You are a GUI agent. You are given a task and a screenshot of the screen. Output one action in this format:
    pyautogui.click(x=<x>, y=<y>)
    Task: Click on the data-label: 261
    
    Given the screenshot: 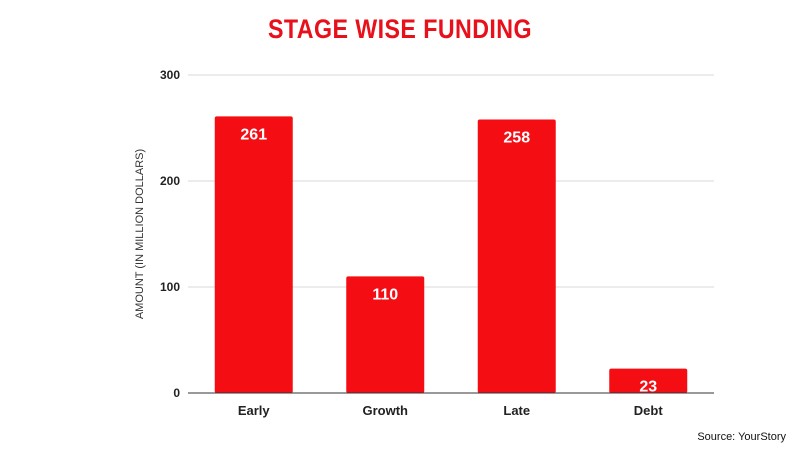 What is the action you would take?
    pyautogui.click(x=253, y=134)
    